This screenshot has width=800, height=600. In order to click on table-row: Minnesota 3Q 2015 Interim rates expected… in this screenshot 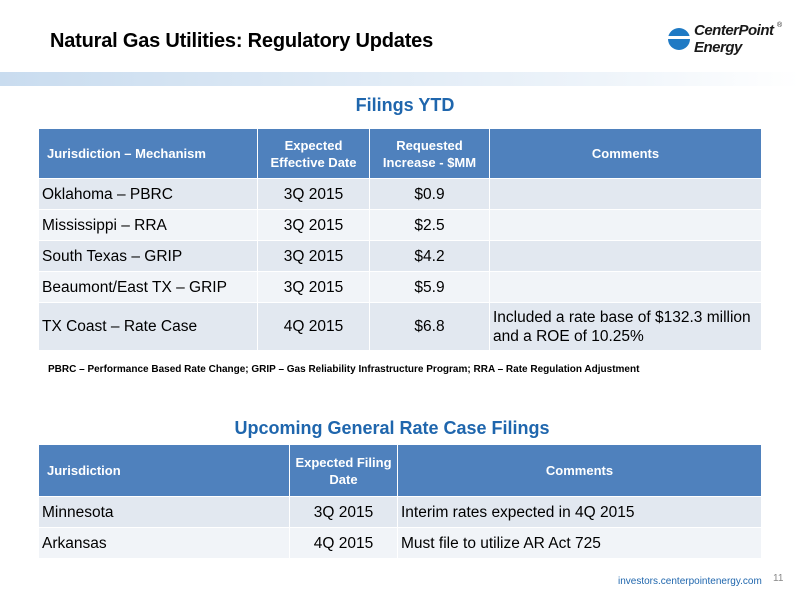, I will do `click(400, 512)`.